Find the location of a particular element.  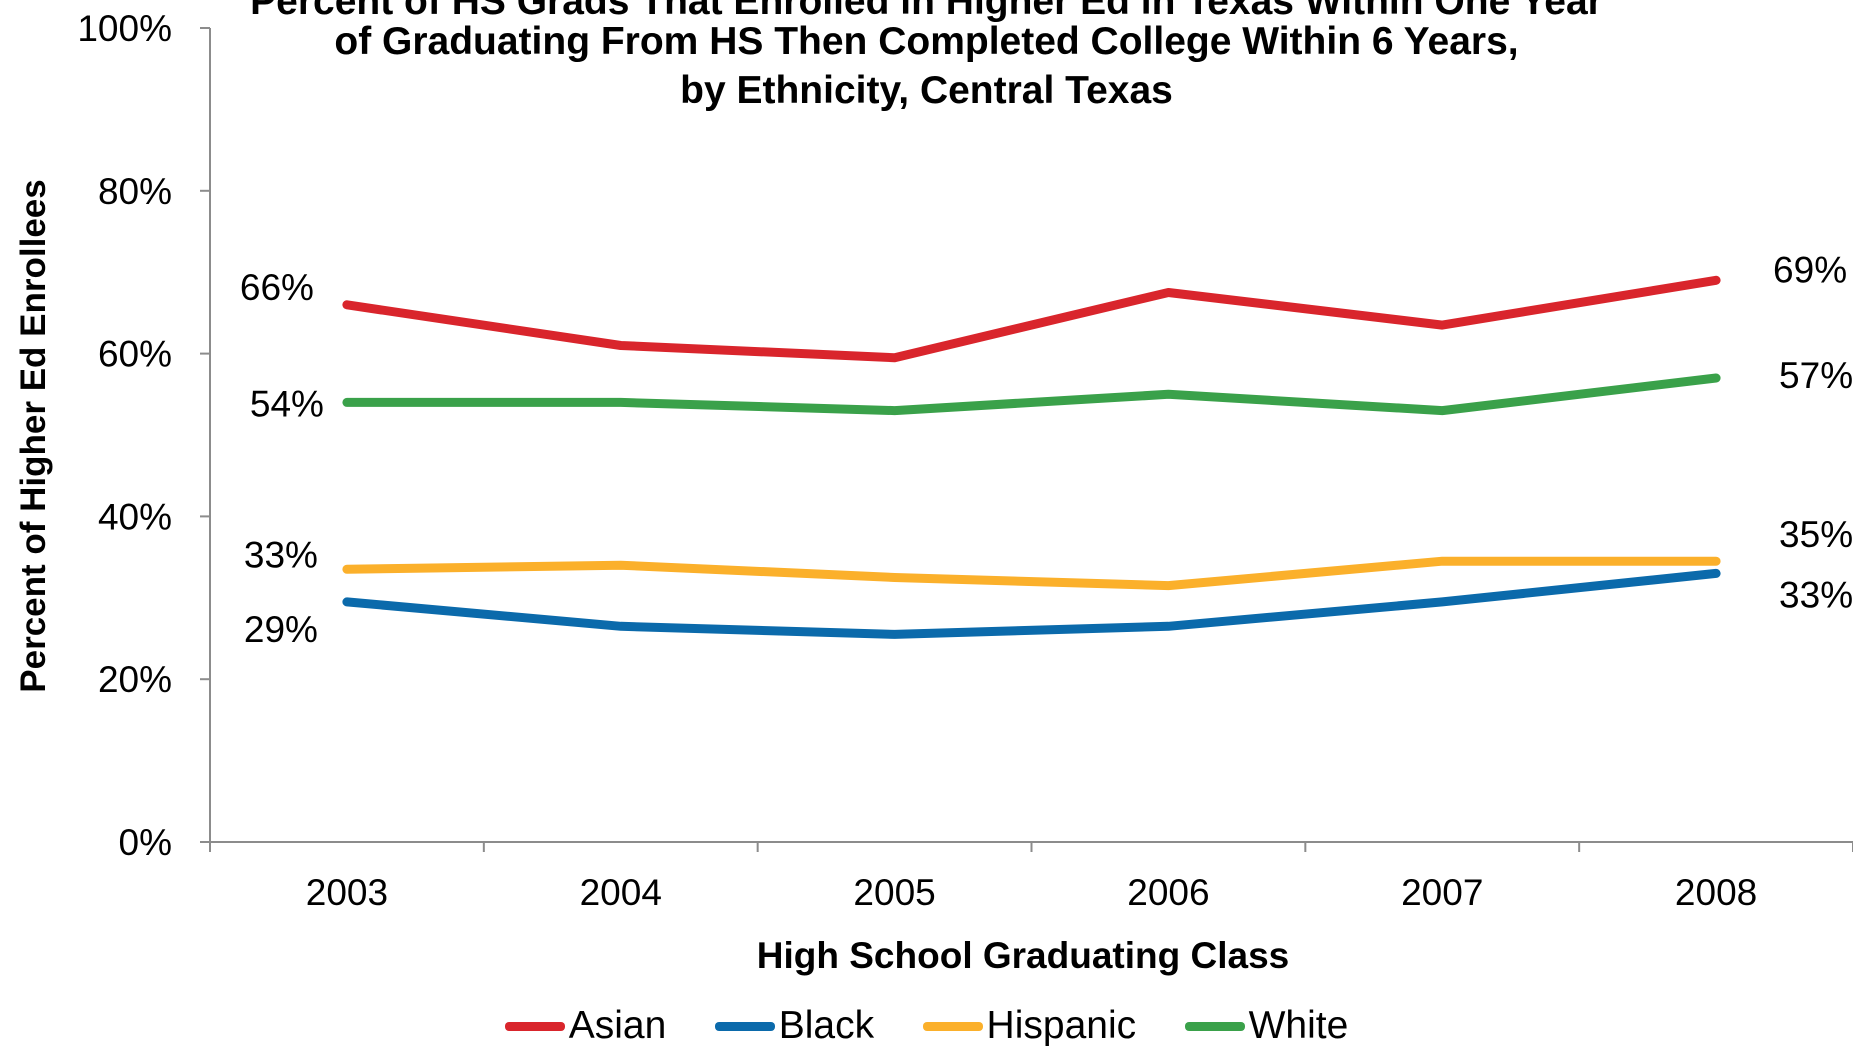

data-label-white-2003: 54% is located at coordinates (287, 403).